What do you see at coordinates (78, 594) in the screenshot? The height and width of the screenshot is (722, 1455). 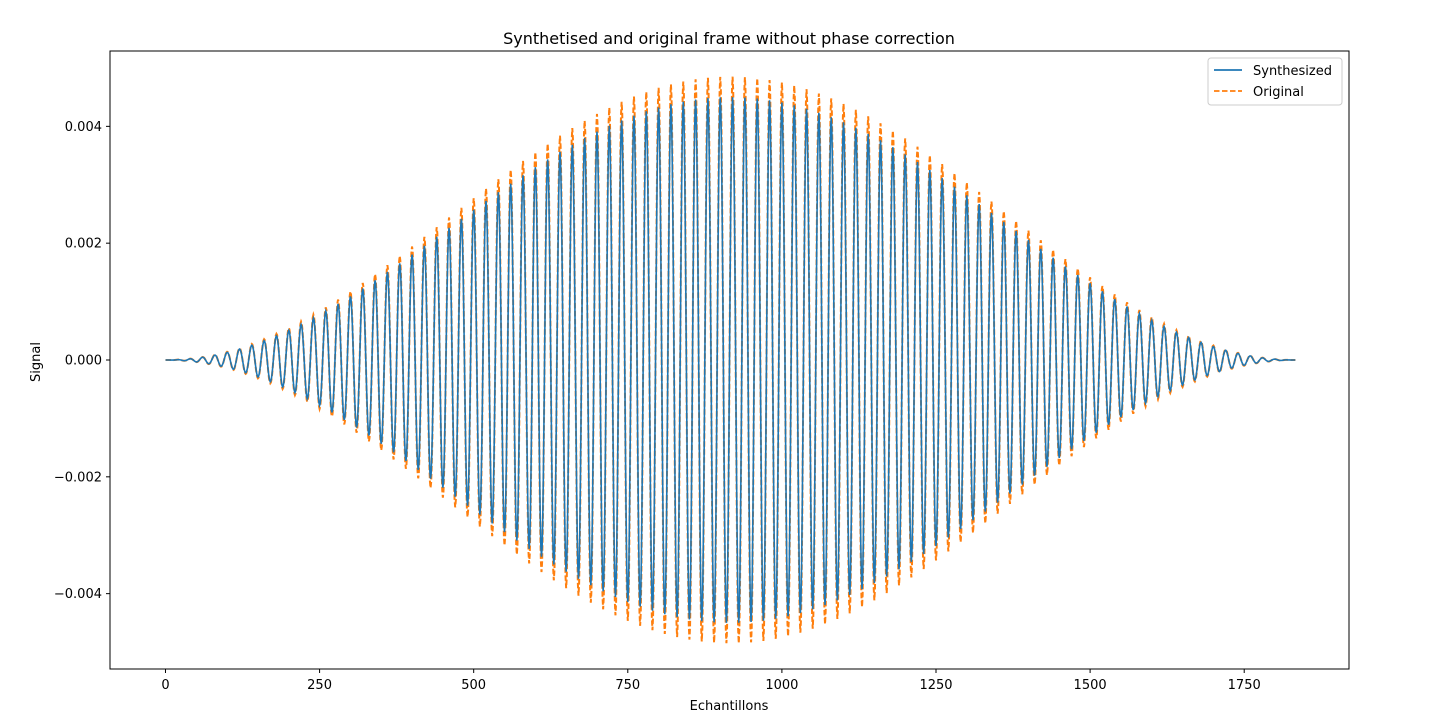 I see `y-tick-label: −0.004` at bounding box center [78, 594].